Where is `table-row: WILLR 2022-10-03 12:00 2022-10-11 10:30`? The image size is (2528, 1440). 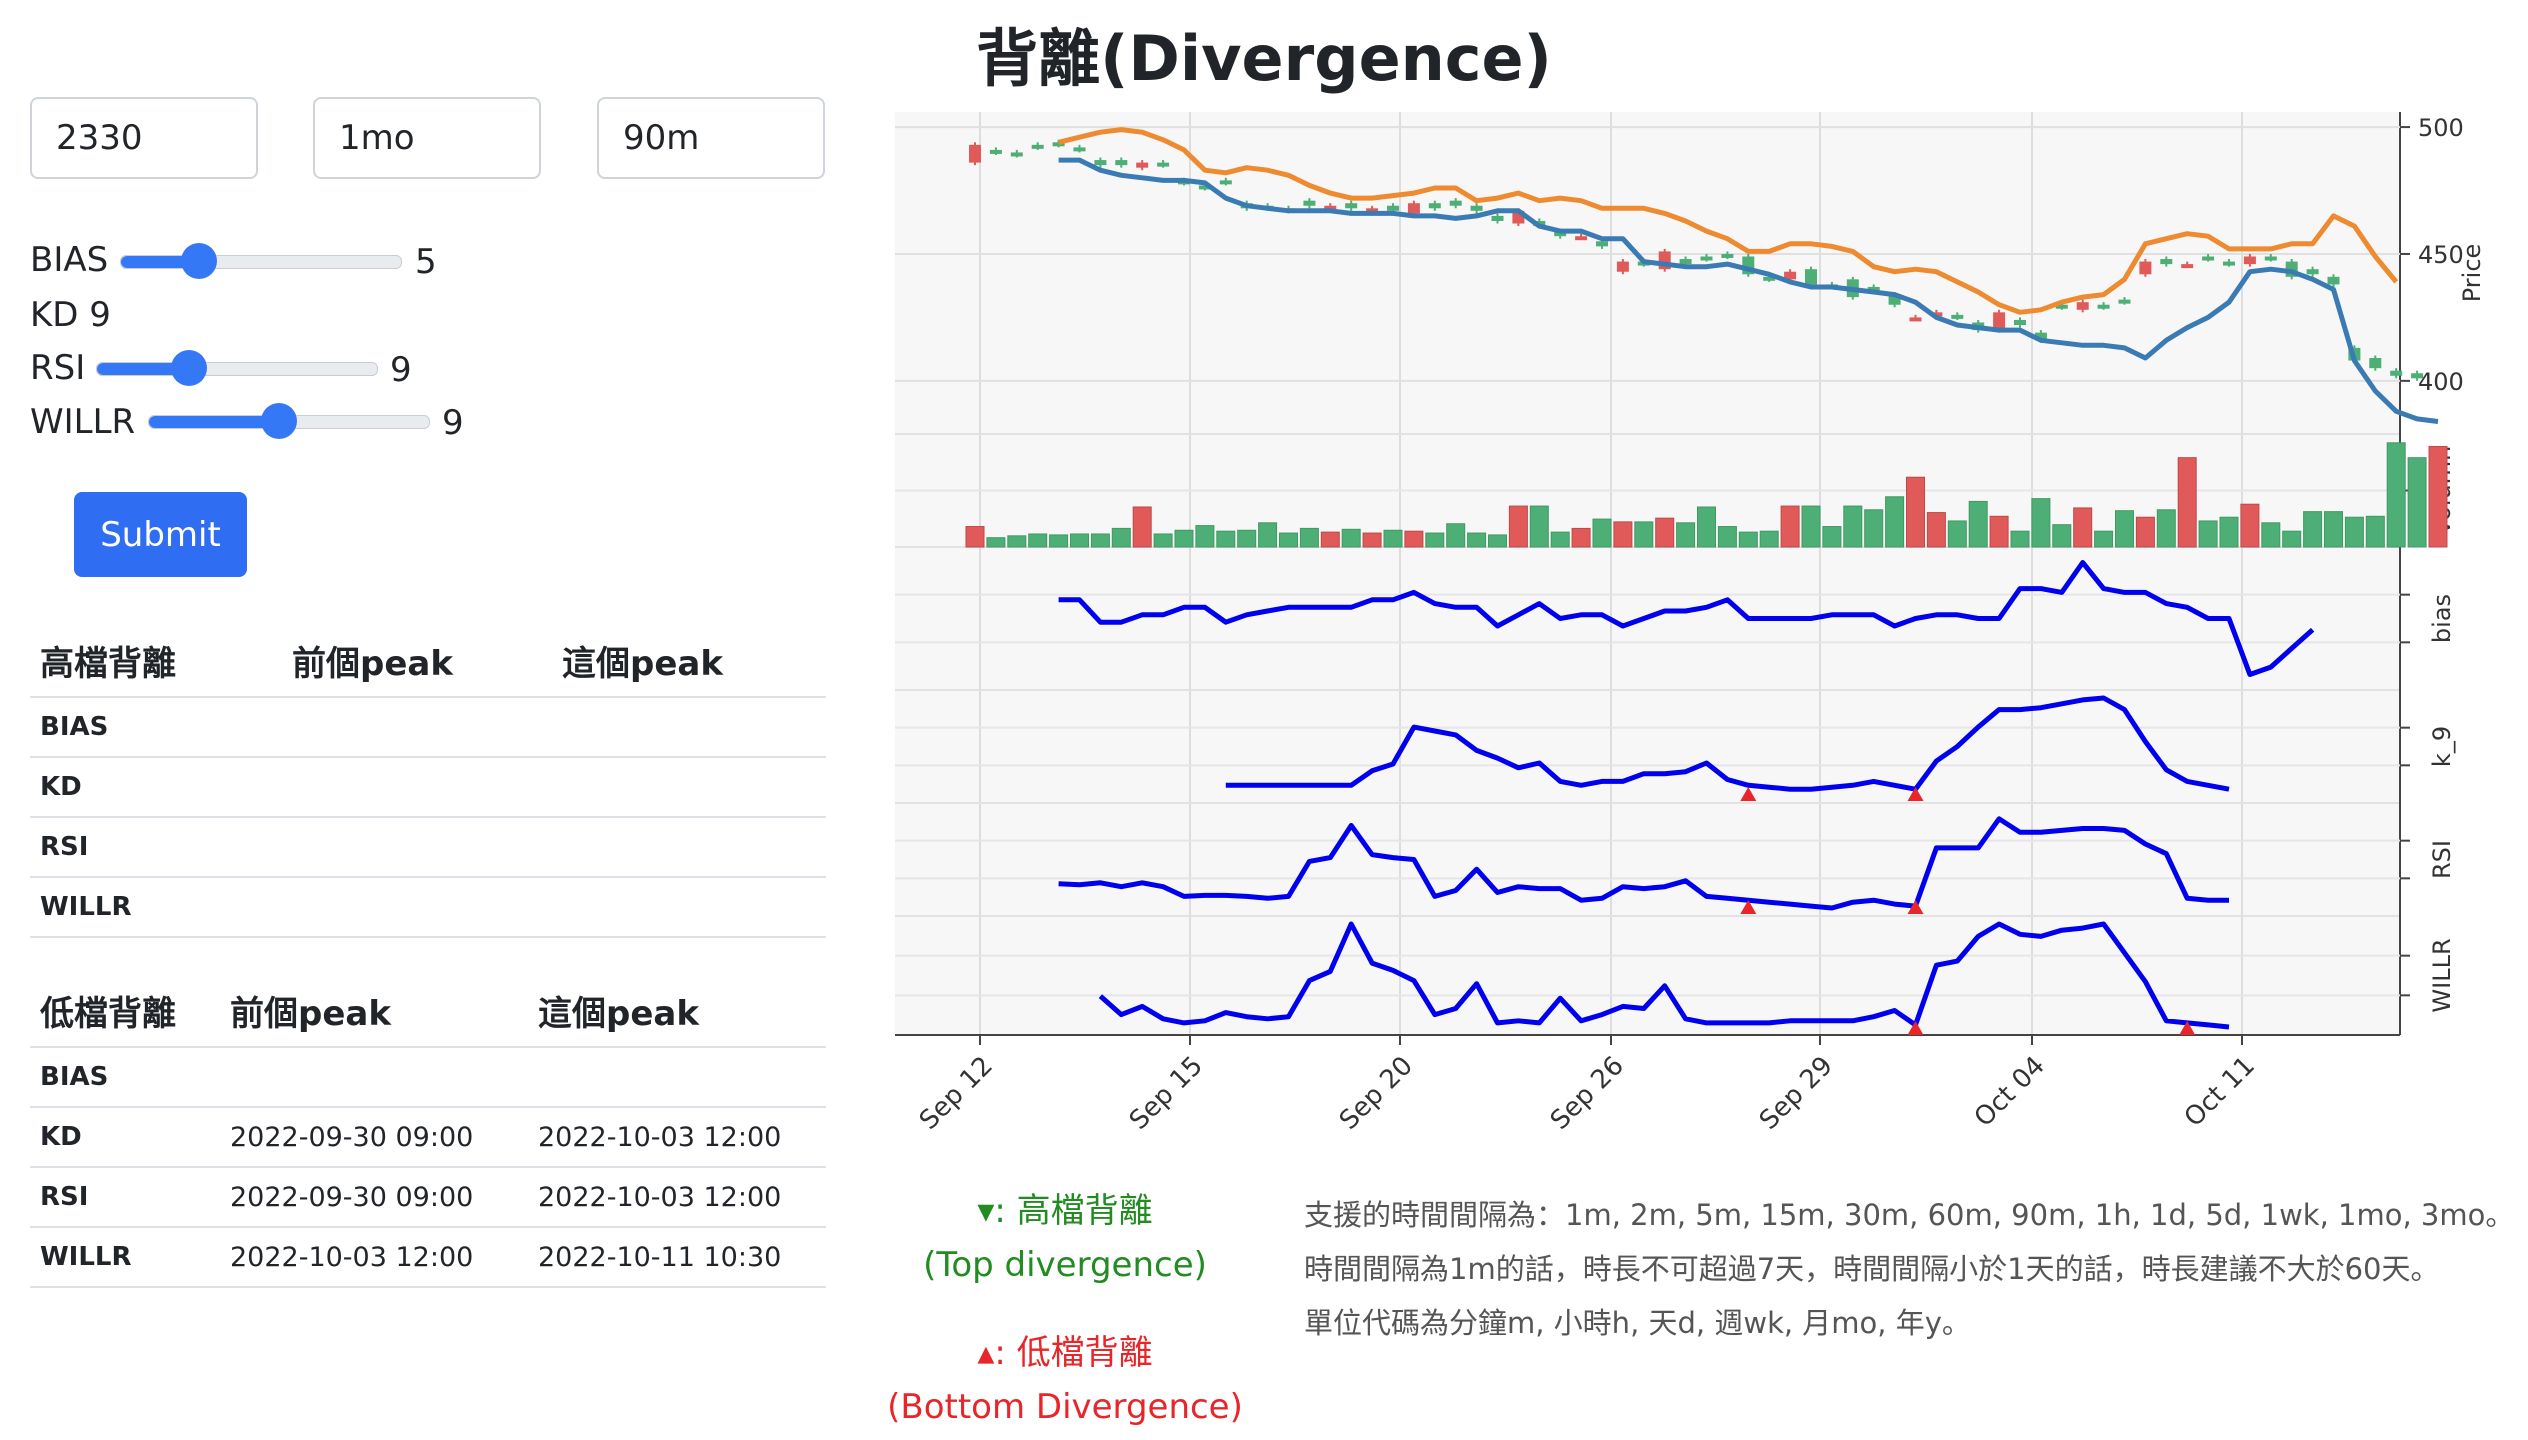 table-row: WILLR 2022-10-03 12:00 2022-10-11 10:30 is located at coordinates (428, 1258).